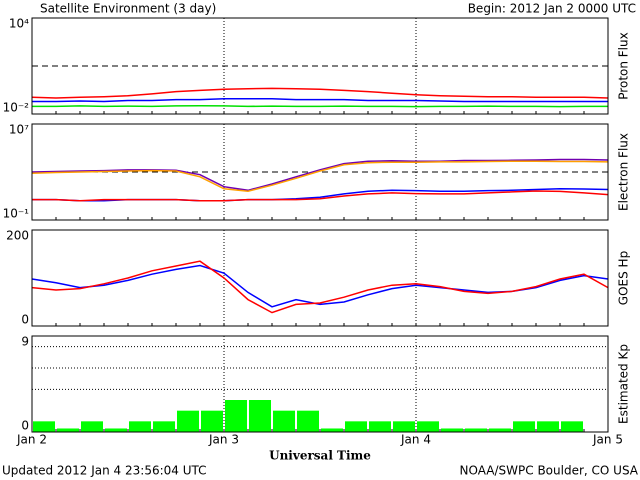  Describe the element at coordinates (415, 440) in the screenshot. I see `x-tick-label: Jan 4` at that location.